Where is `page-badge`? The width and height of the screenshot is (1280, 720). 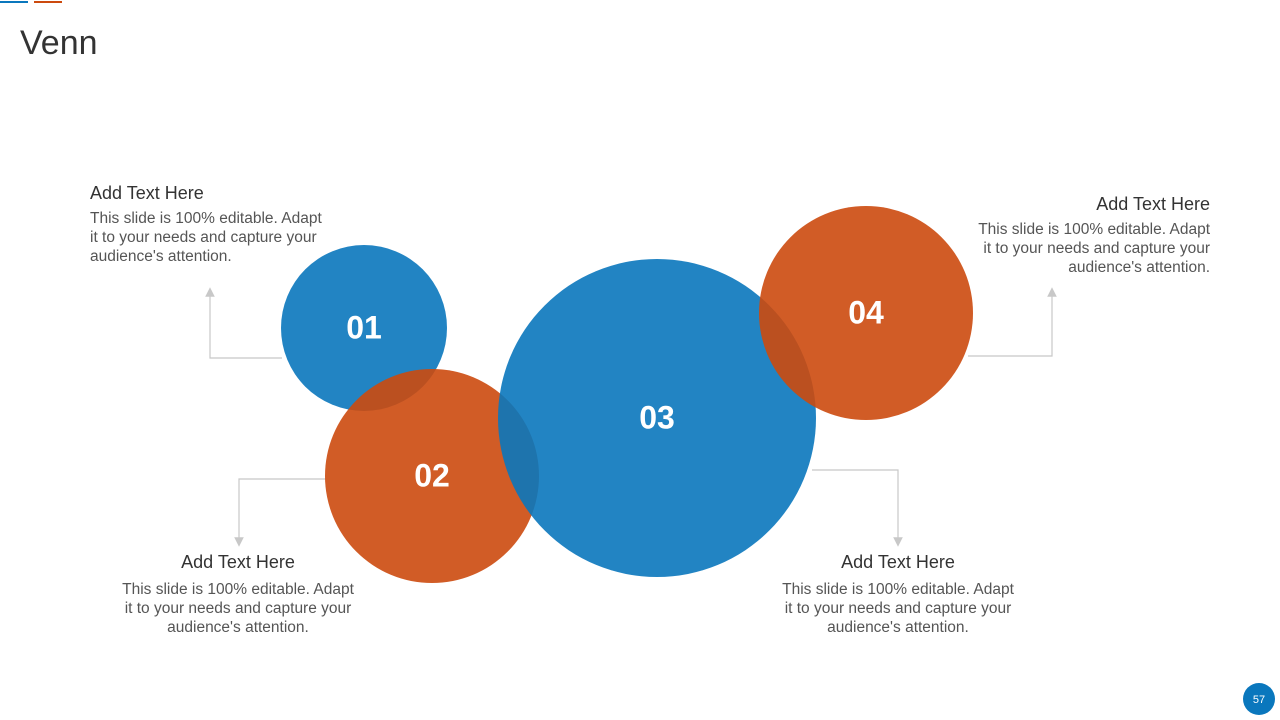 page-badge is located at coordinates (1259, 699).